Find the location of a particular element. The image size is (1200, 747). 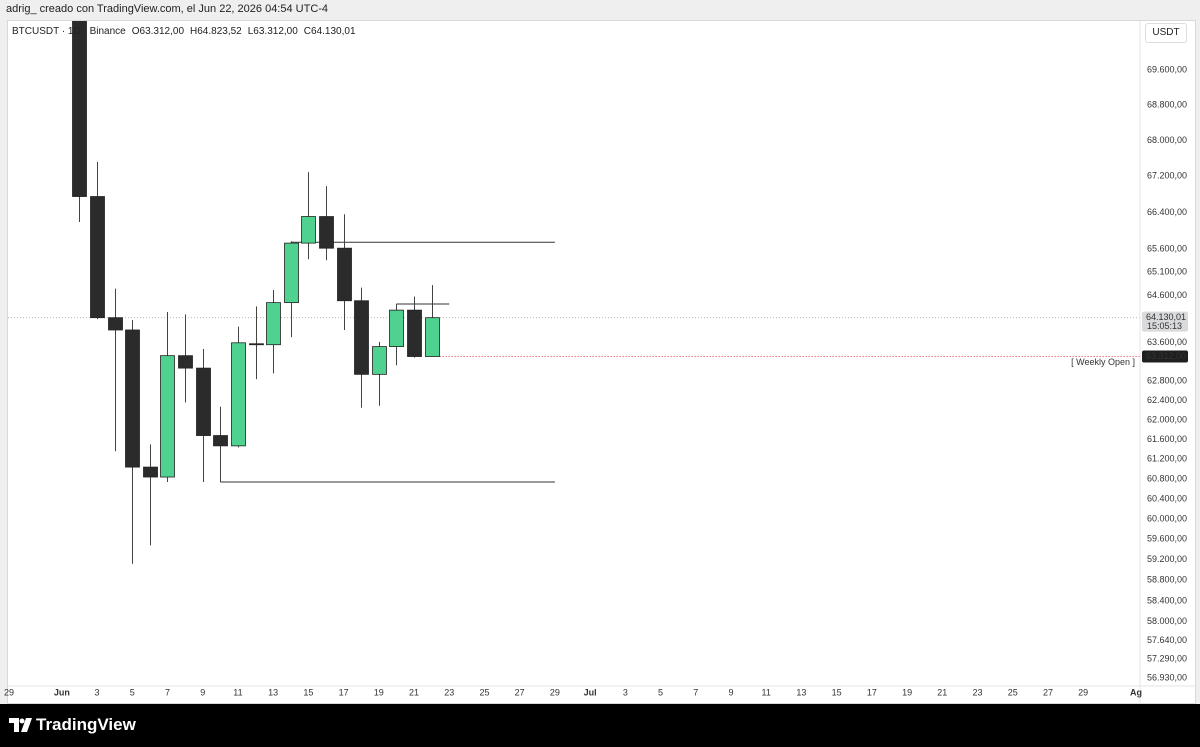

y-tick-label: 63.600,00 is located at coordinates (1167, 342).